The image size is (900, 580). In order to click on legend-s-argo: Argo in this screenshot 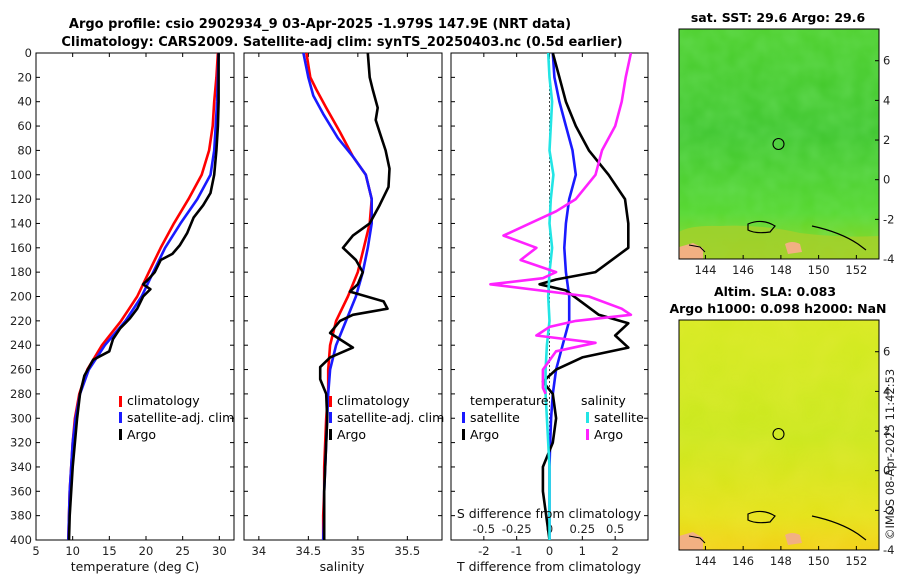, I will do `click(608, 434)`.